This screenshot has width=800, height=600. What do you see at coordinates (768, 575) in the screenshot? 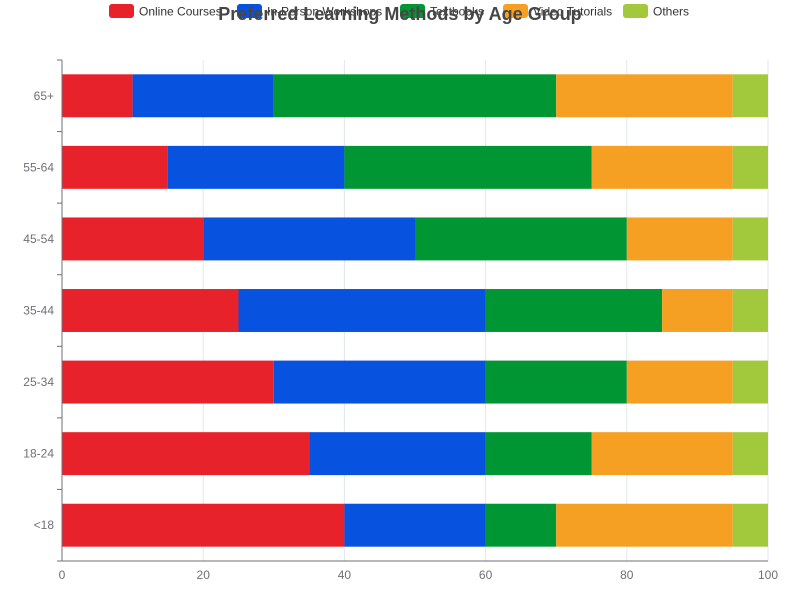
I see `x-tick-label: 100` at bounding box center [768, 575].